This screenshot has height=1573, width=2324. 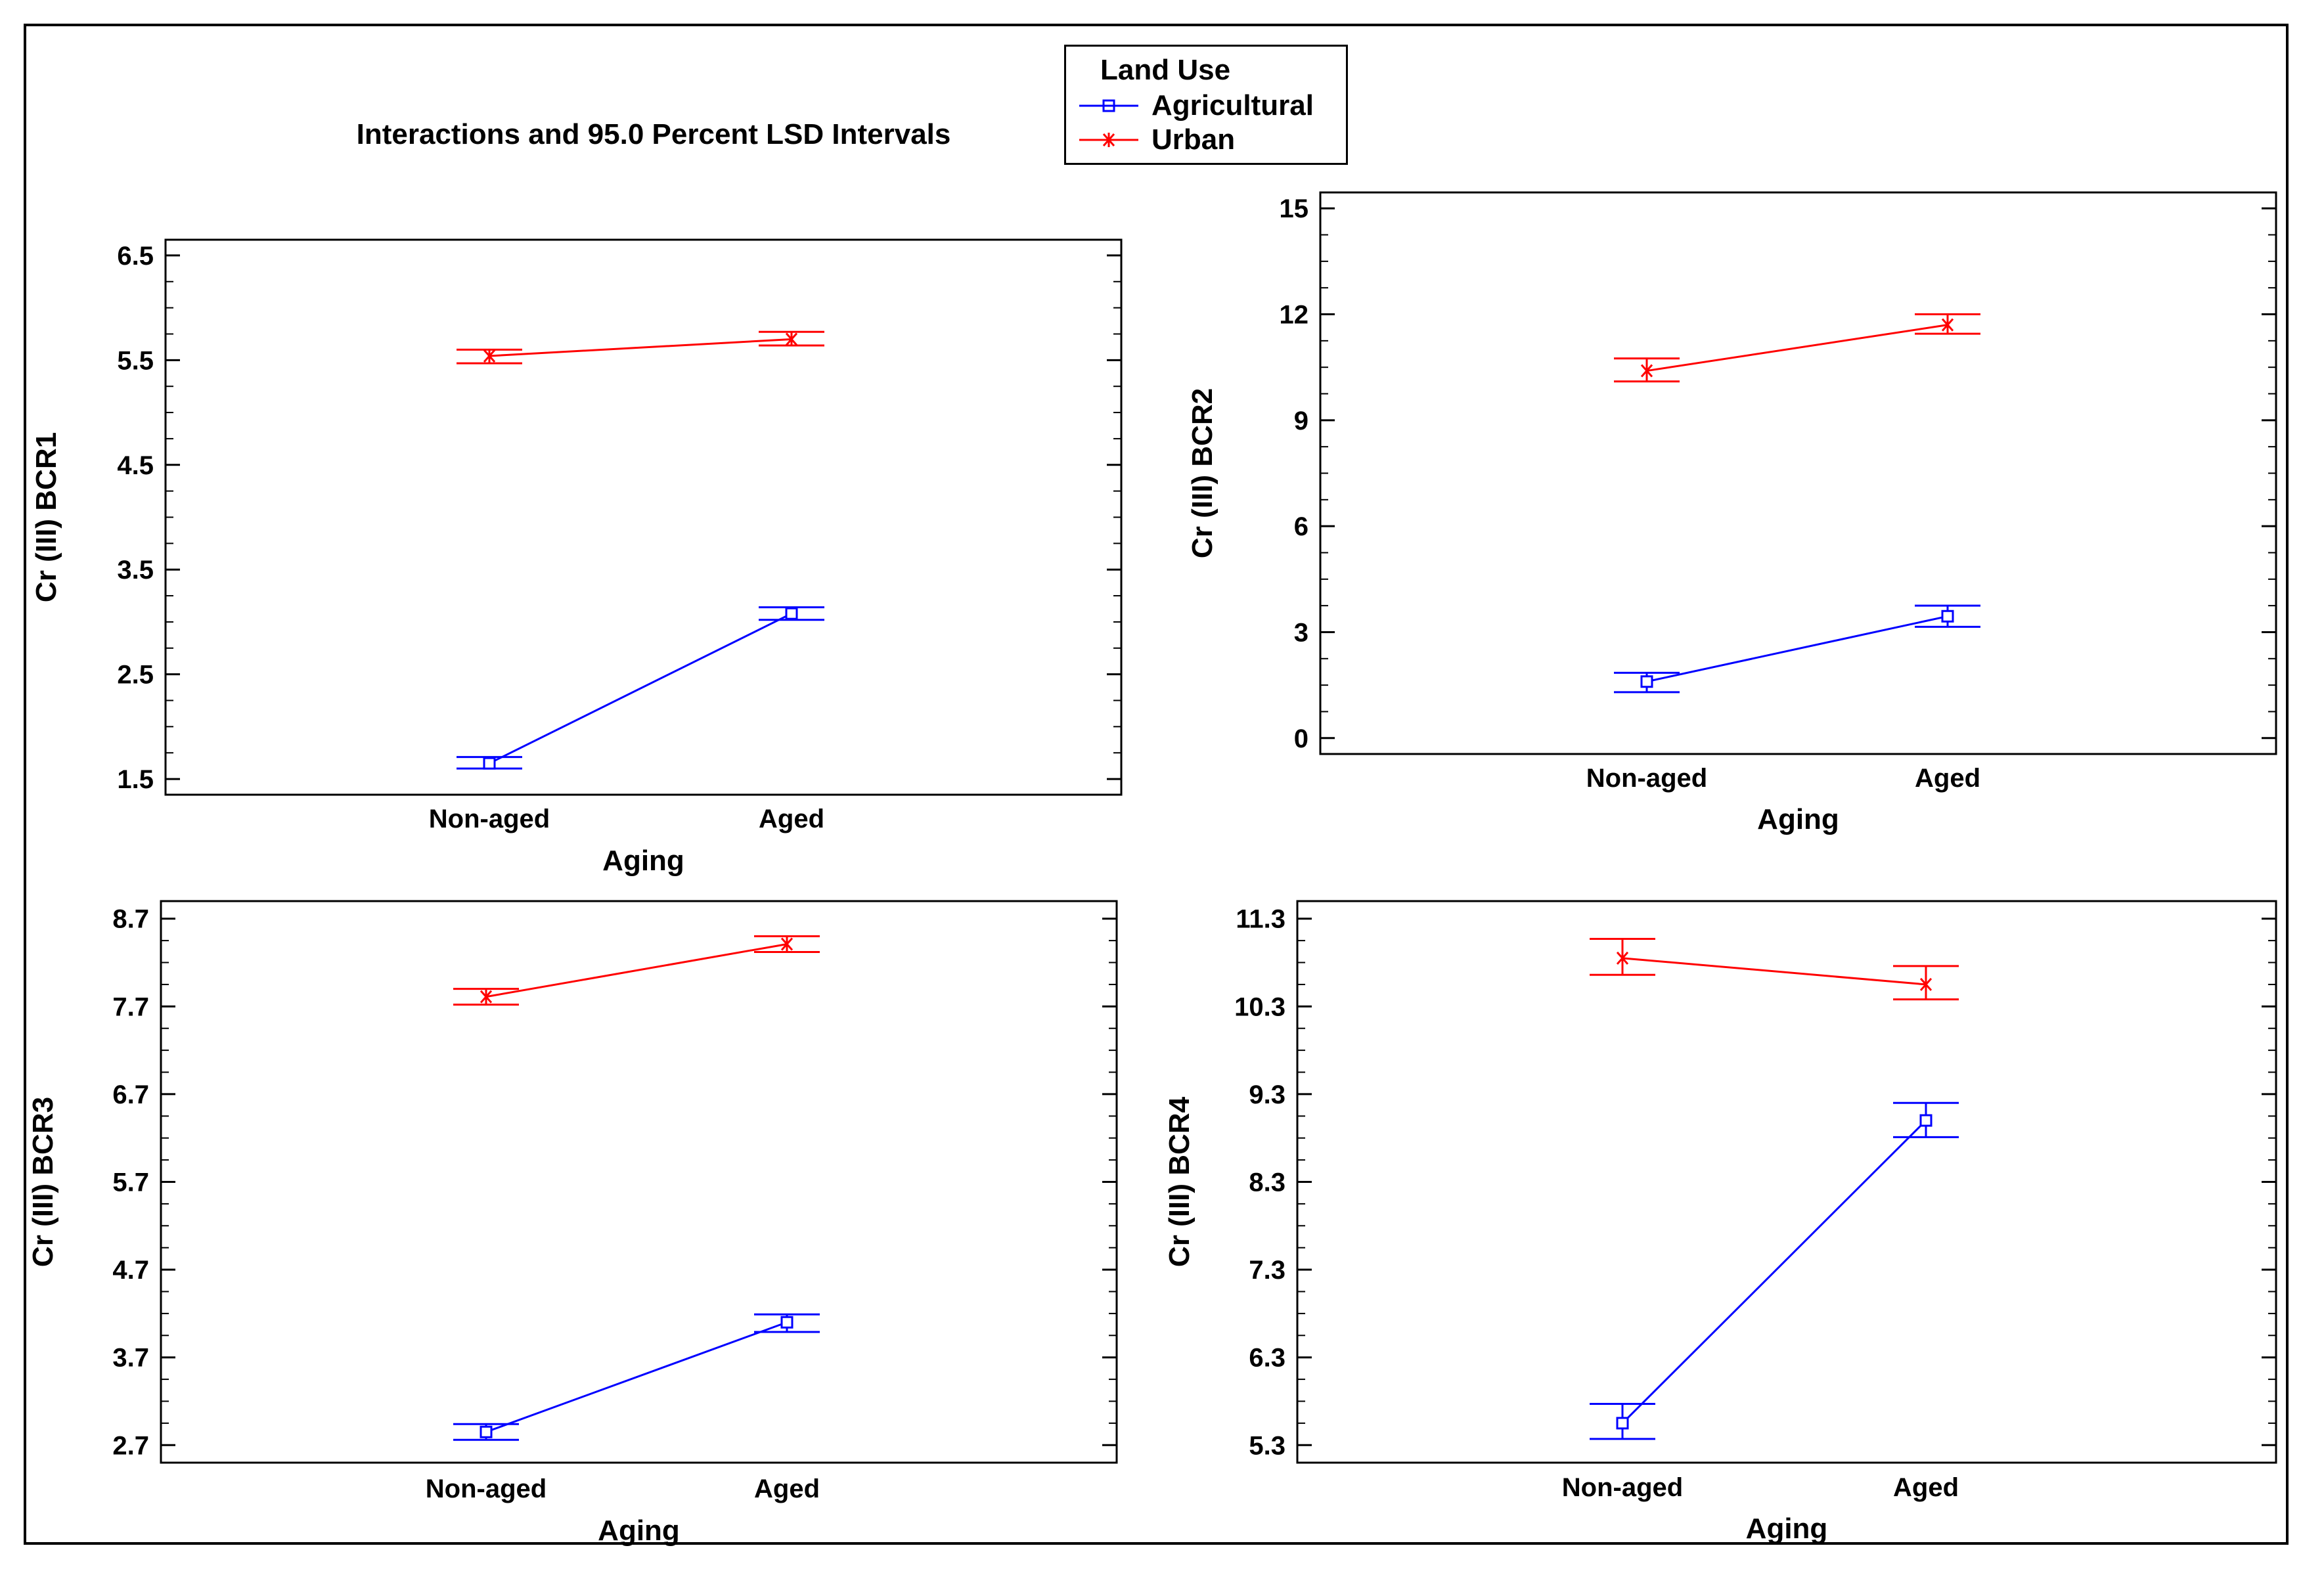 I want to click on y-tick-label: 2.7, so click(x=130, y=1445).